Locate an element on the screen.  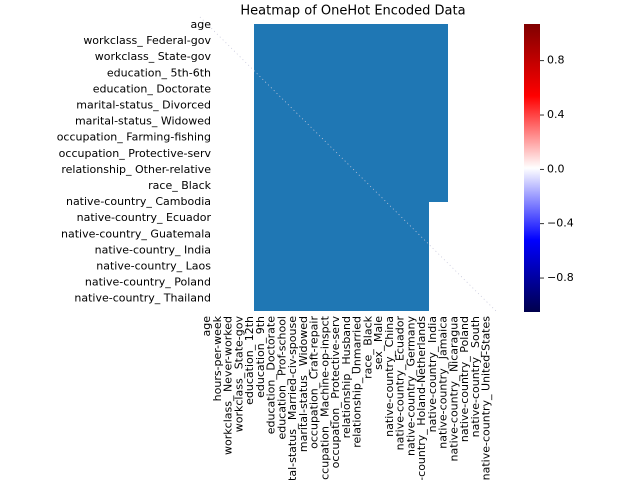
x-tick-label: education_ Doctorate is located at coordinates (271, 375).